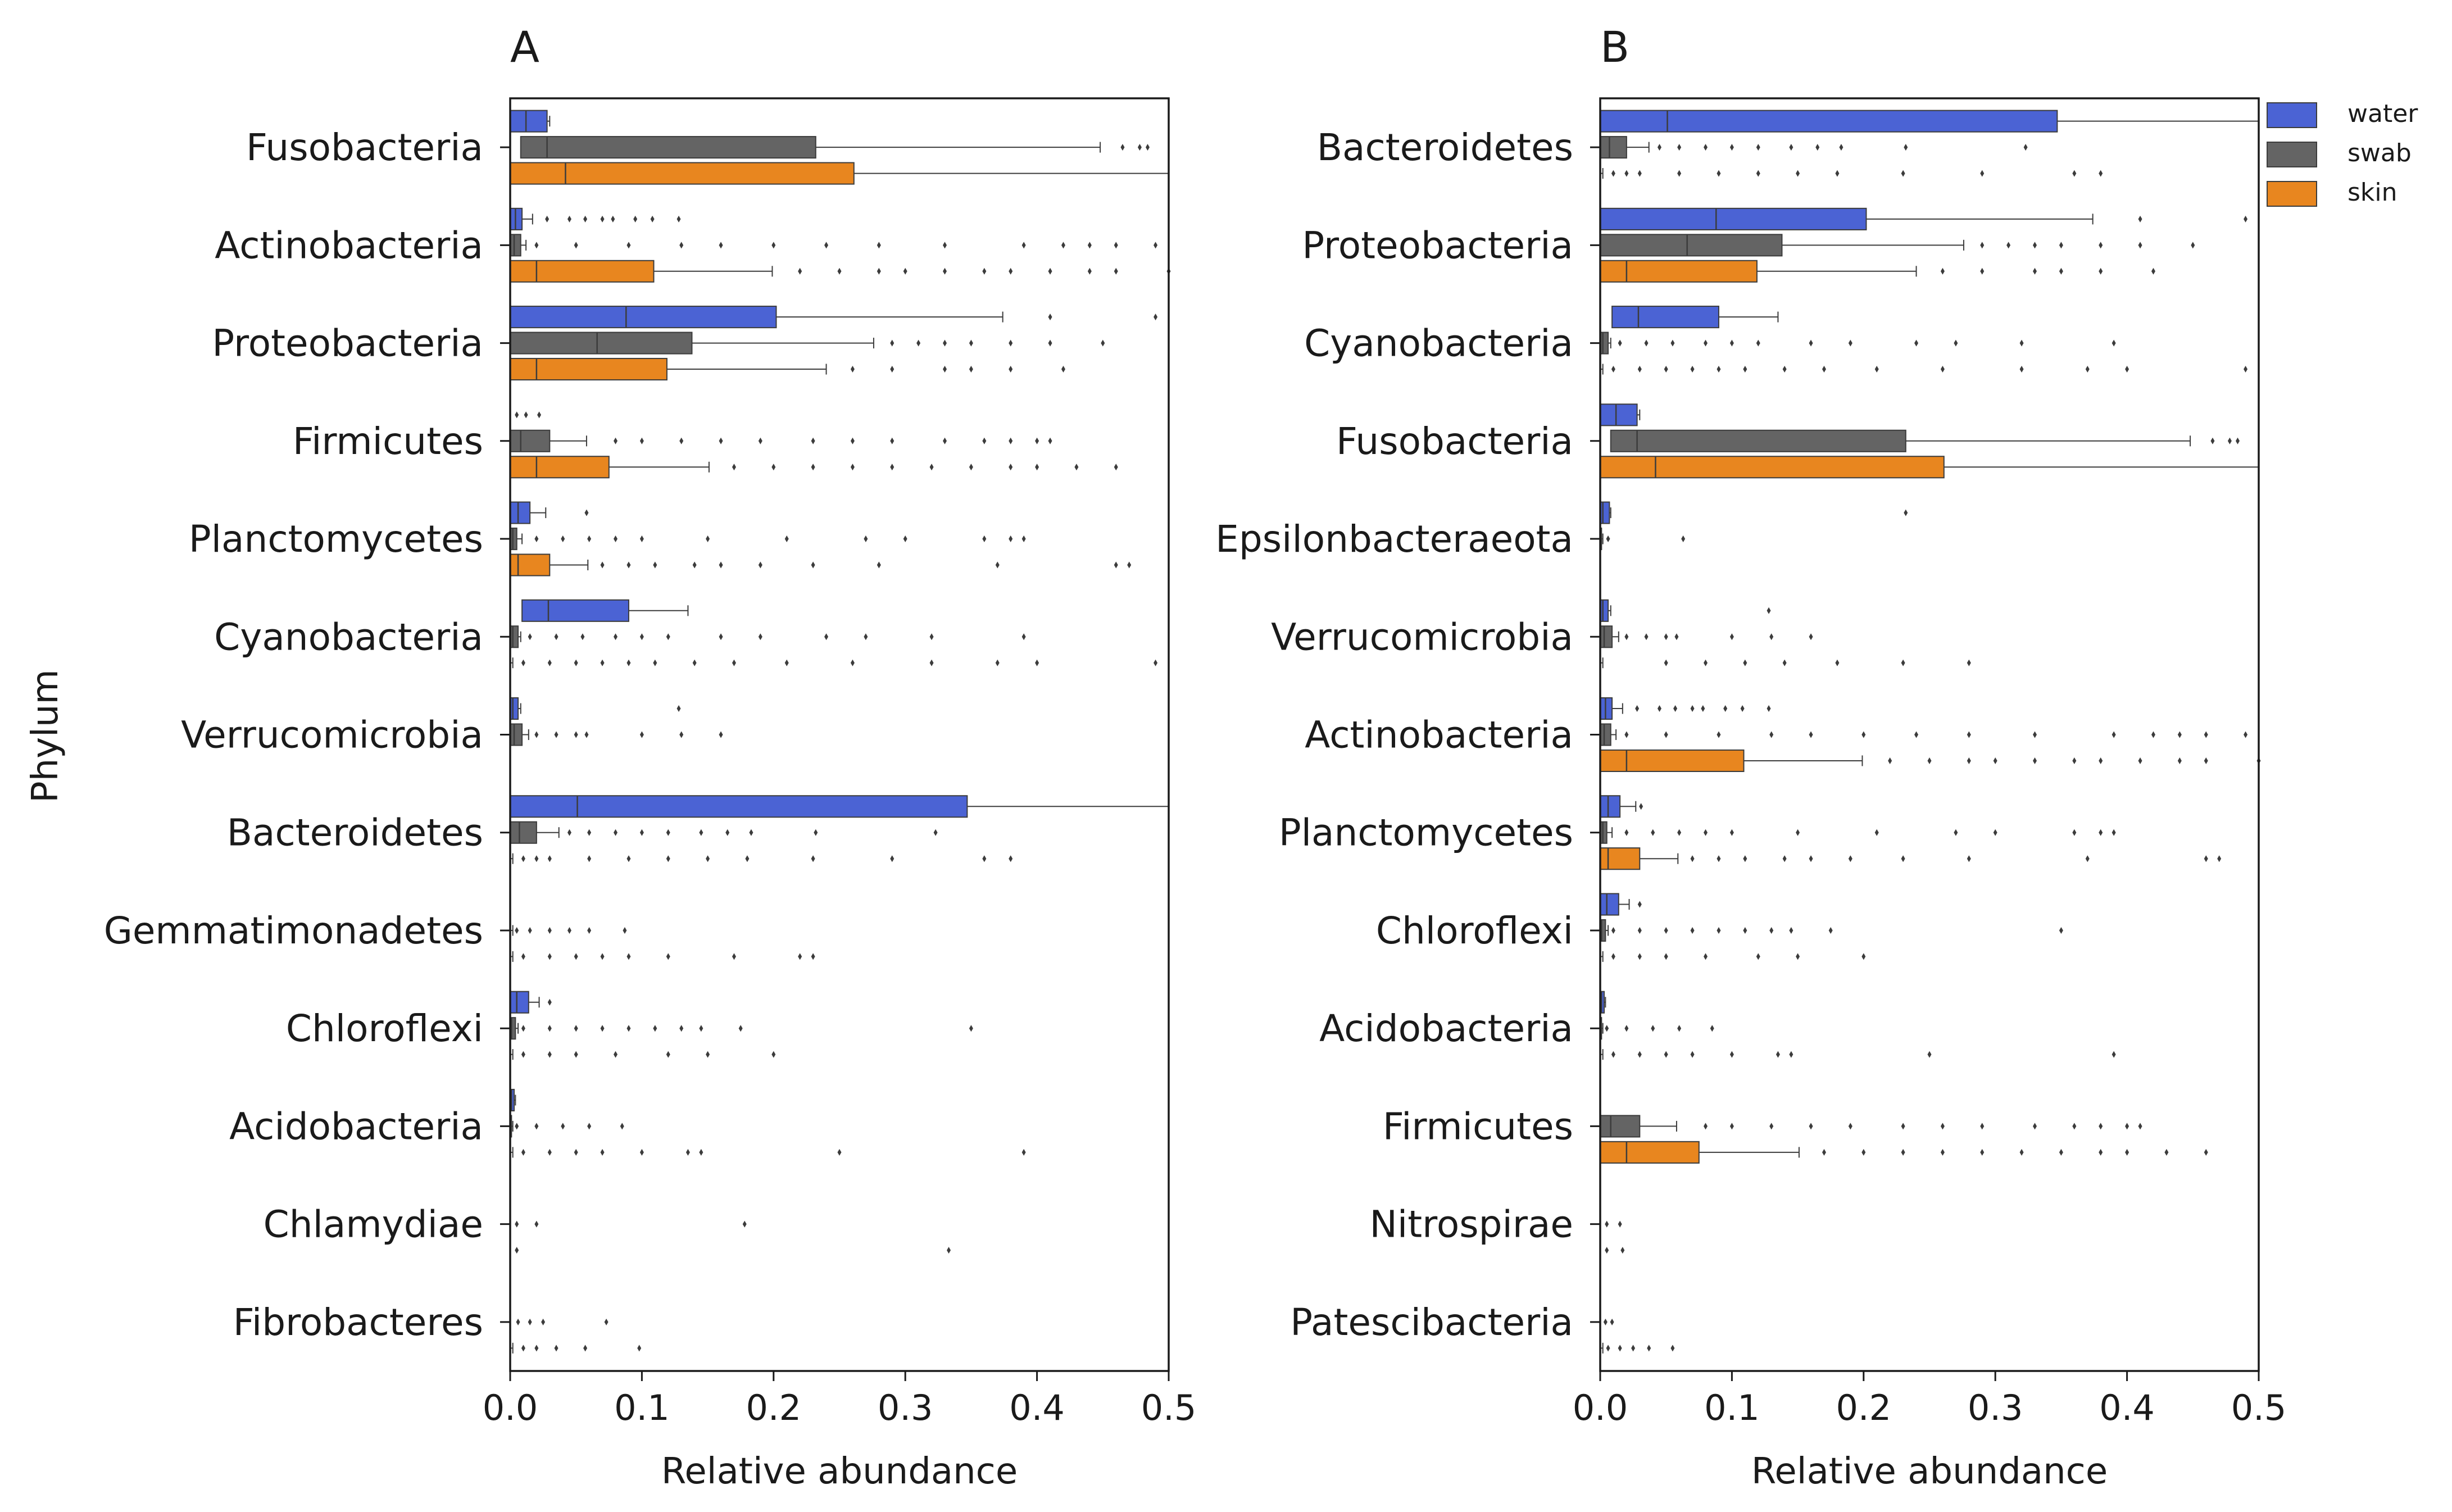 The image size is (2452, 1512). What do you see at coordinates (761, 859) in the screenshot?
I see `box-bacteroidetes-skin` at bounding box center [761, 859].